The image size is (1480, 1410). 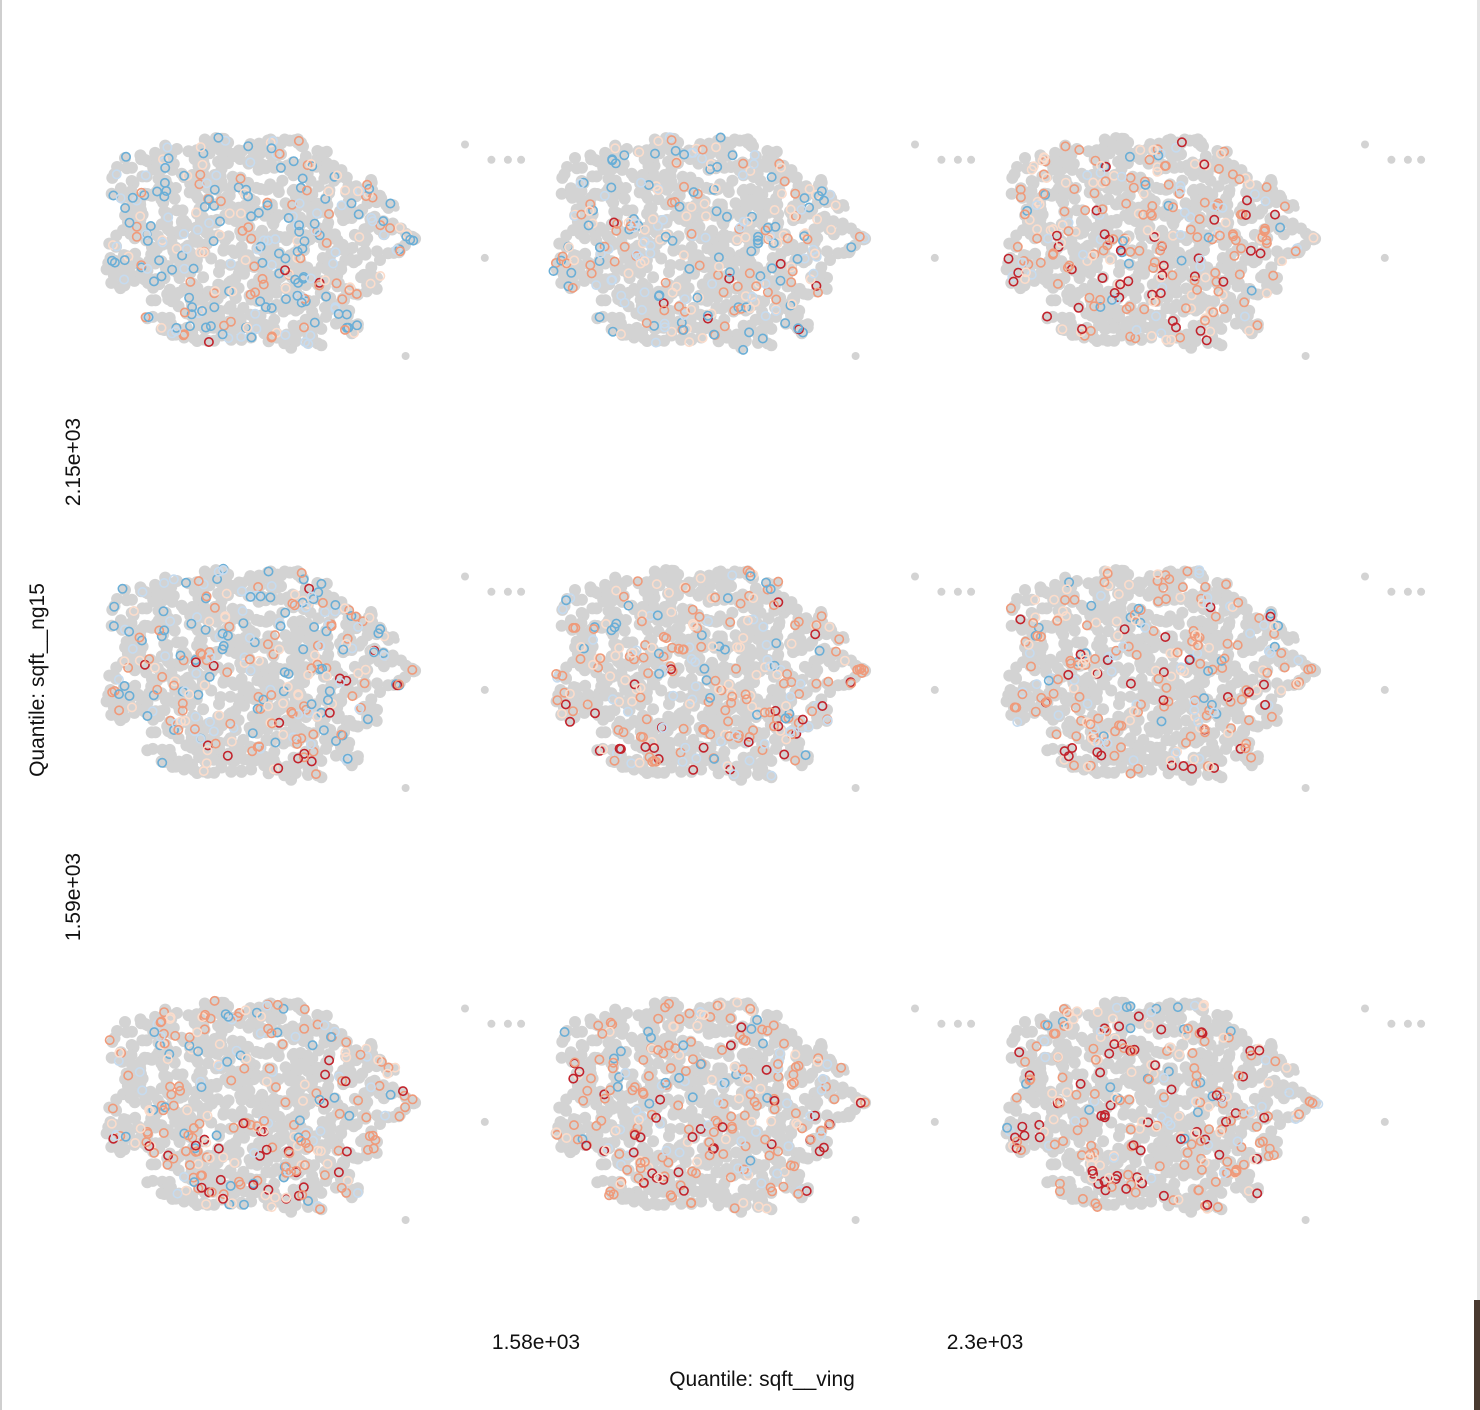 What do you see at coordinates (313, 677) in the screenshot?
I see `facet-panel-r2-c1` at bounding box center [313, 677].